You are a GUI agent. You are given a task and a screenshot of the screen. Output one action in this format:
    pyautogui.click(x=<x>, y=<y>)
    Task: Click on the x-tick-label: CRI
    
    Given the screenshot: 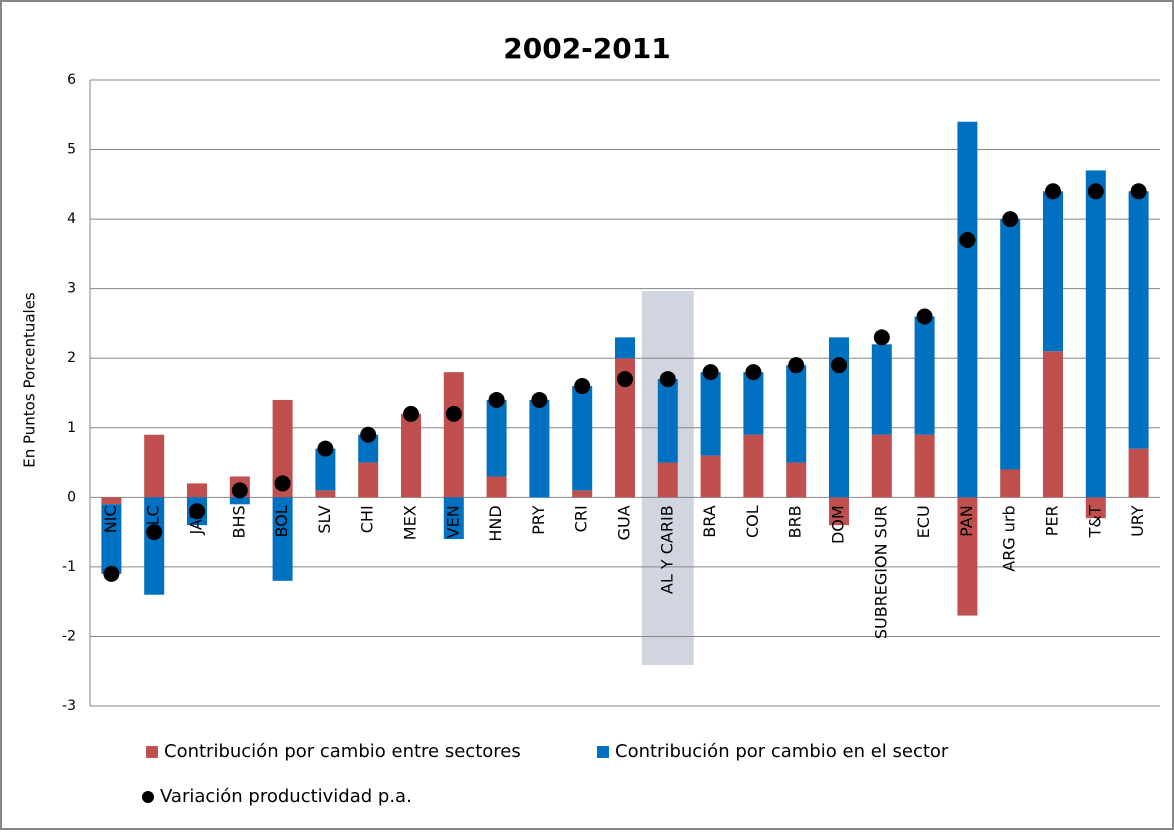 What is the action you would take?
    pyautogui.click(x=581, y=518)
    